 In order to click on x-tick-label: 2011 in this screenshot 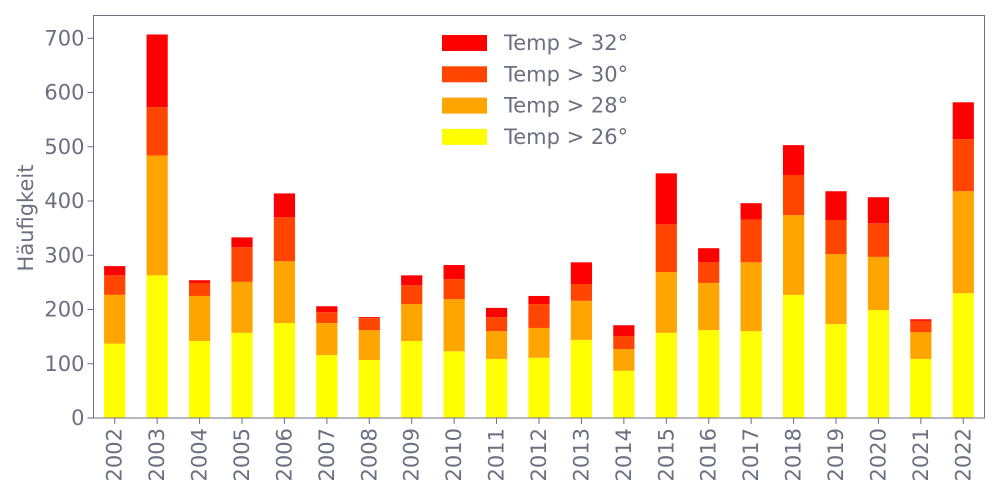, I will do `click(497, 454)`.